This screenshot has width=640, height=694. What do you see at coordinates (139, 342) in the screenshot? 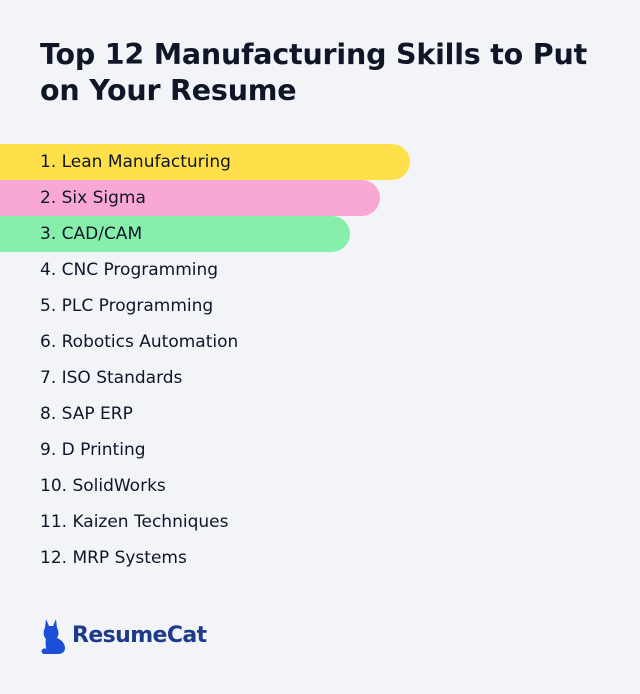
I see `skill-label: 6. Robotics Automation` at bounding box center [139, 342].